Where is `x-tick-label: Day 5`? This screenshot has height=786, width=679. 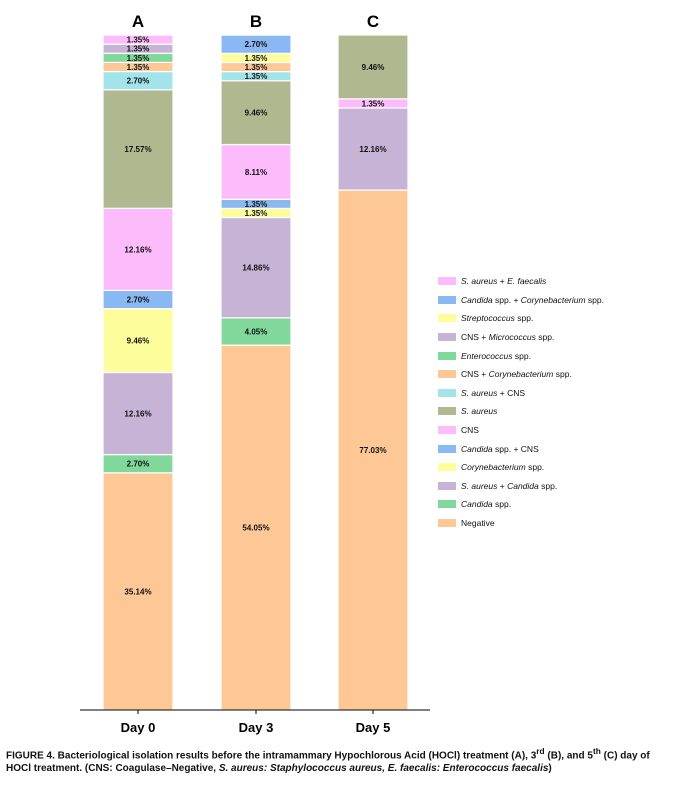
x-tick-label: Day 5 is located at coordinates (373, 727).